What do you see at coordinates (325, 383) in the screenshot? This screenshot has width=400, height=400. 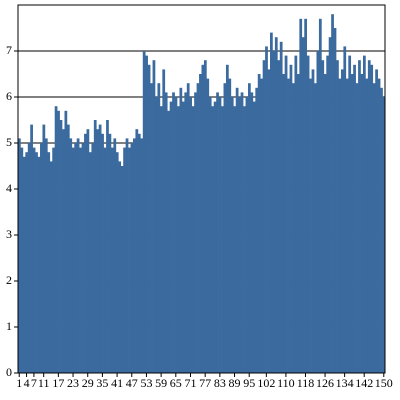 I see `x-tick-label: 126` at bounding box center [325, 383].